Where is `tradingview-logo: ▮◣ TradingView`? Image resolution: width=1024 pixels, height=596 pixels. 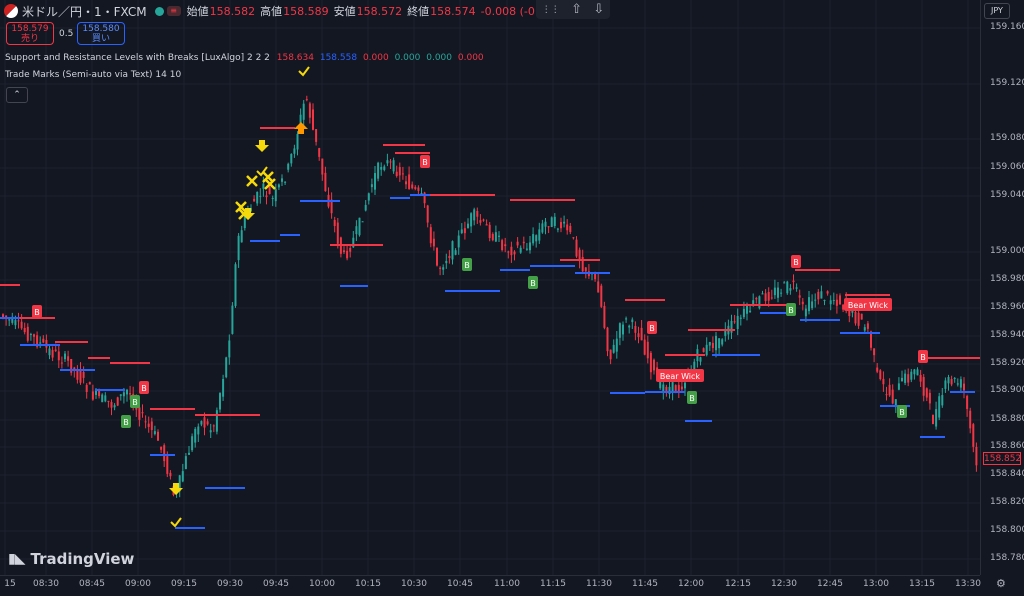 tradingview-logo: ▮◣ TradingView is located at coordinates (71, 559).